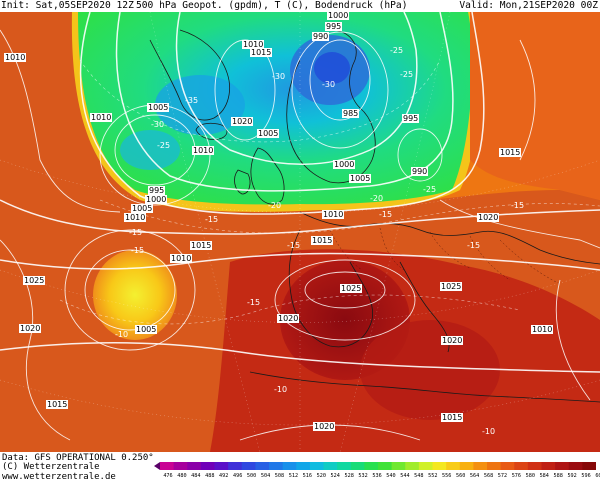 The image size is (600, 482). I want to click on scale-tick-label: 512, so click(293, 476).